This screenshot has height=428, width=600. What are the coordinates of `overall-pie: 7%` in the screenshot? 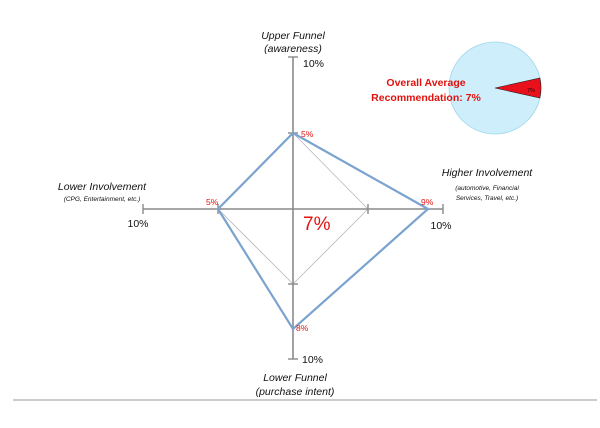 It's located at (495, 88).